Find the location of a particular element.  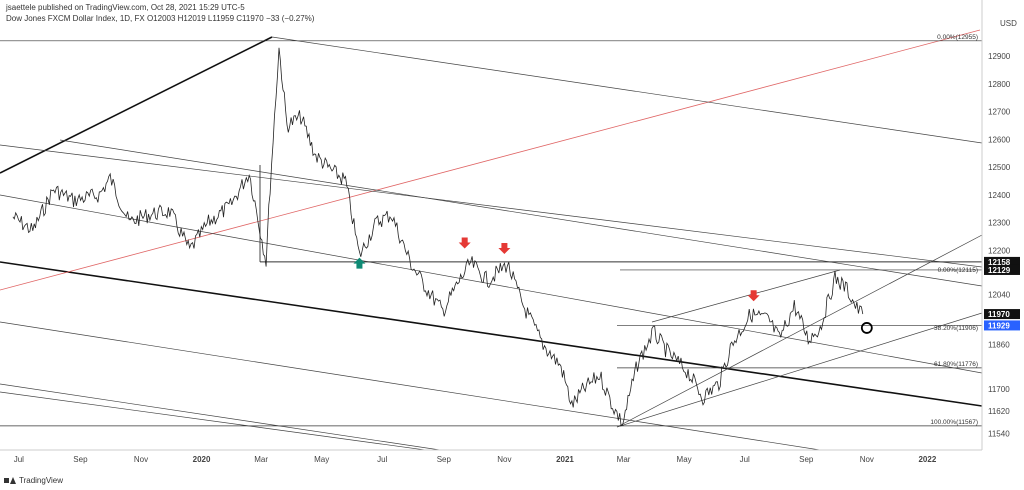

price-tag-label: 12129 is located at coordinates (999, 270).